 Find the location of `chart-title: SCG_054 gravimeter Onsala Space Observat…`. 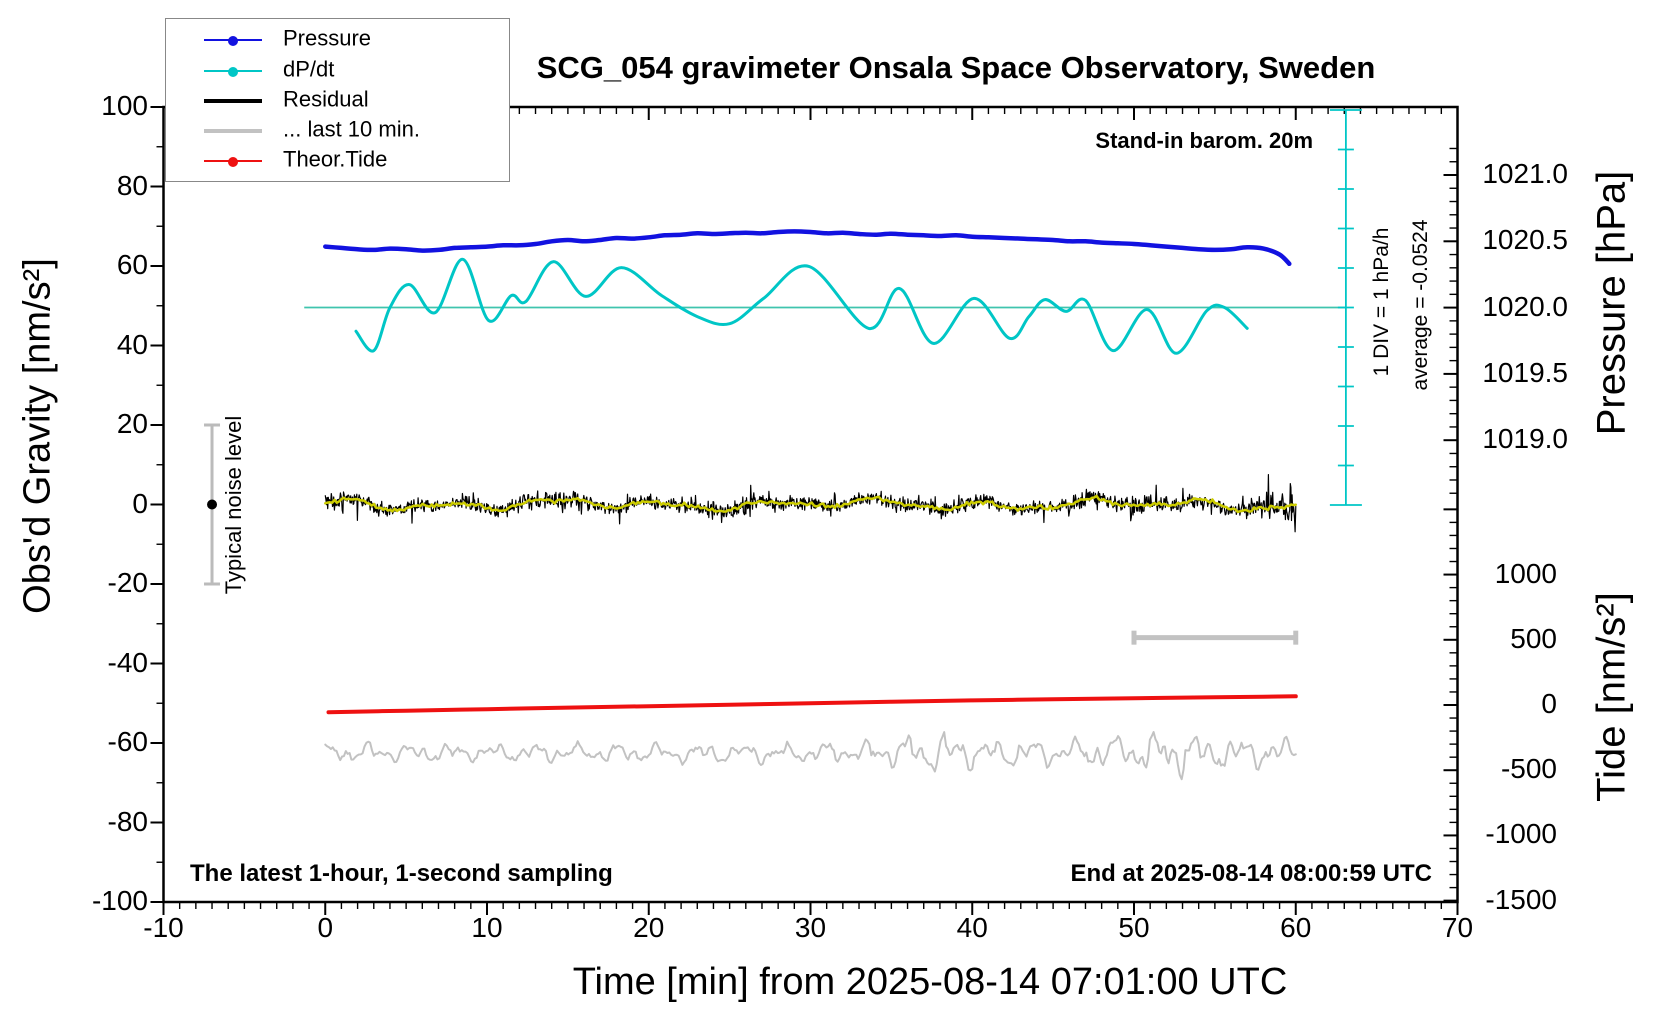

chart-title: SCG_054 gravimeter Onsala Space Observat… is located at coordinates (956, 67).